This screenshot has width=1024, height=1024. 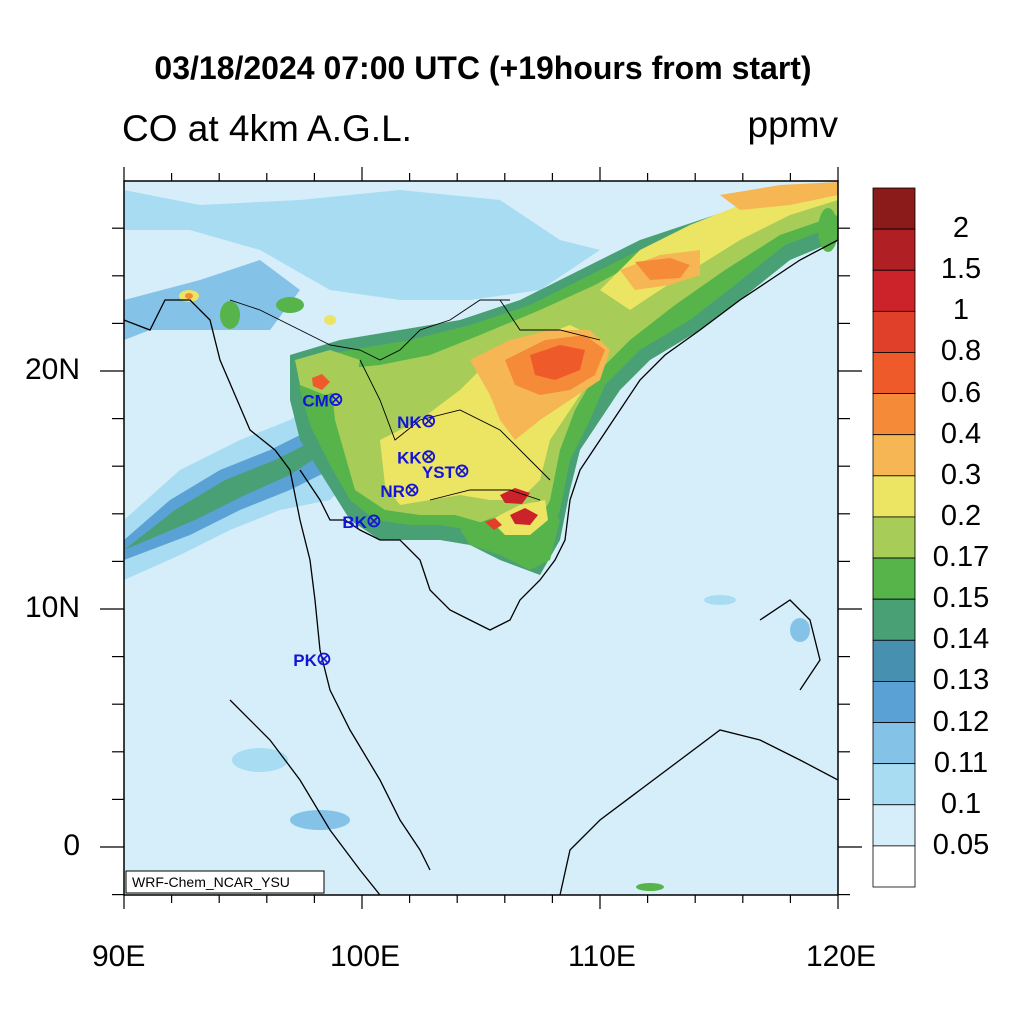 I want to click on blob-borneo, so click(x=650, y=887).